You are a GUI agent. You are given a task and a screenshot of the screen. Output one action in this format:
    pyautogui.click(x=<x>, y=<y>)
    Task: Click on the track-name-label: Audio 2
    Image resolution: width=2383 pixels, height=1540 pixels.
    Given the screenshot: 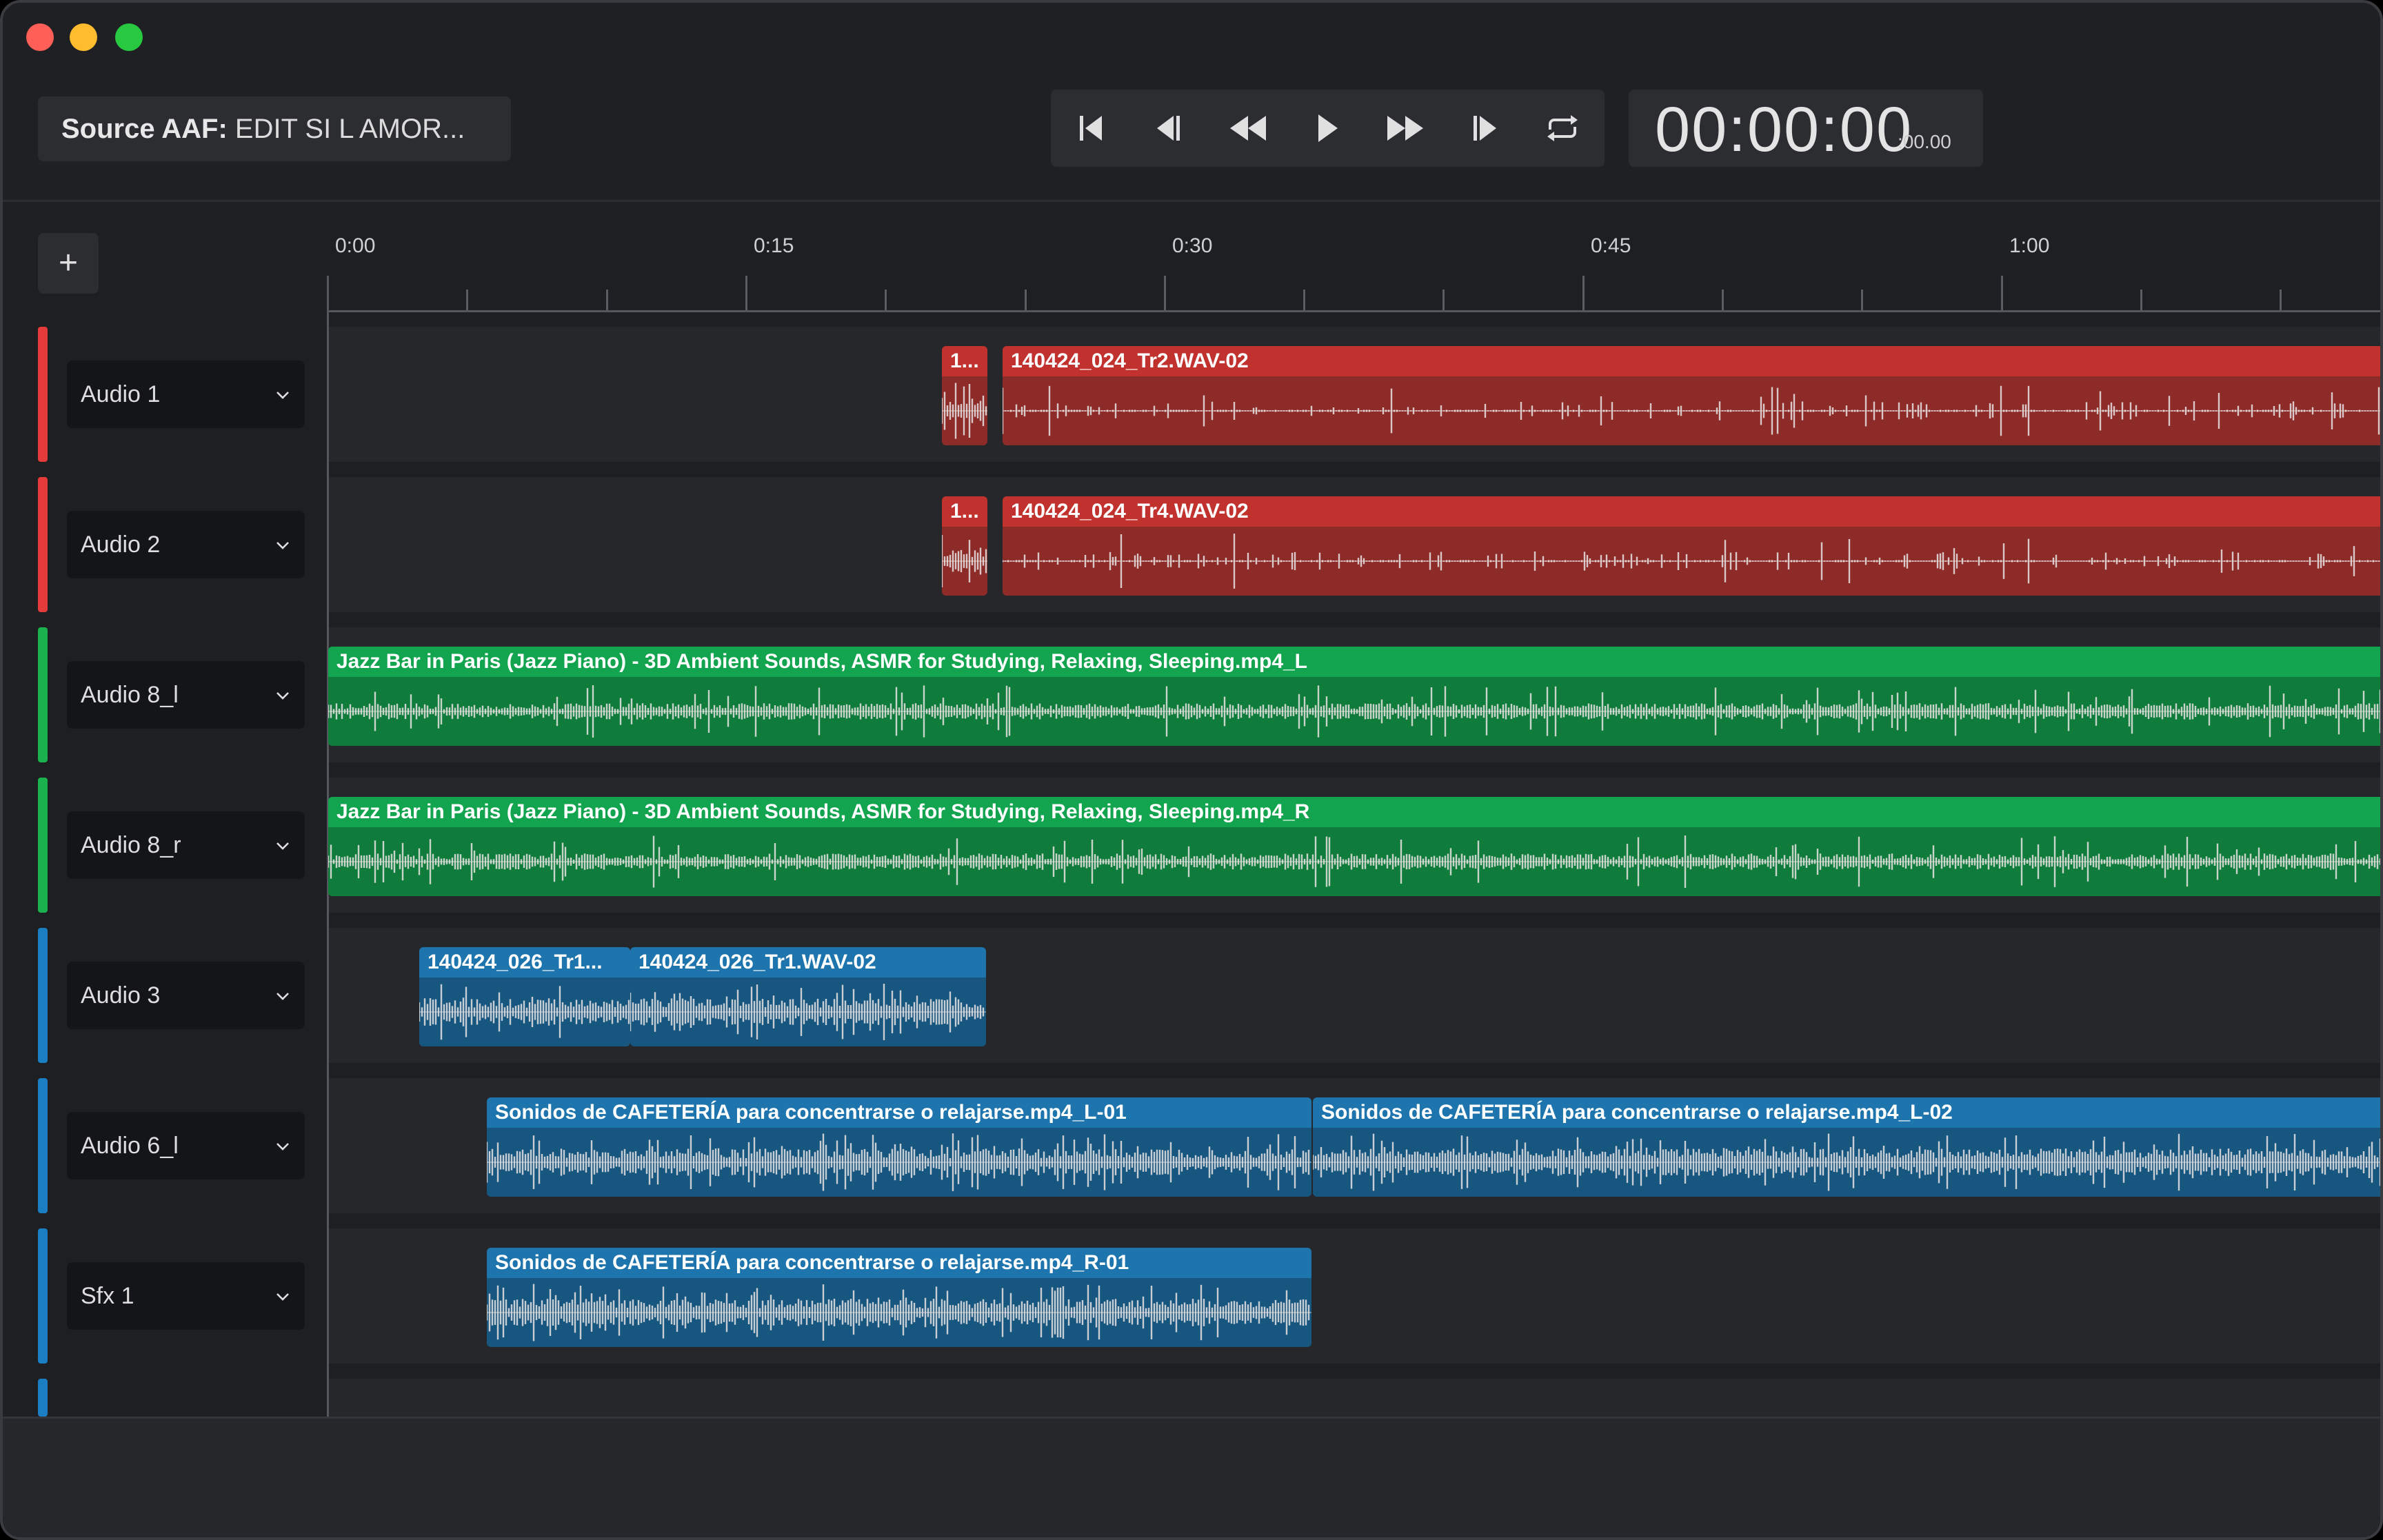 What is the action you would take?
    pyautogui.click(x=121, y=545)
    